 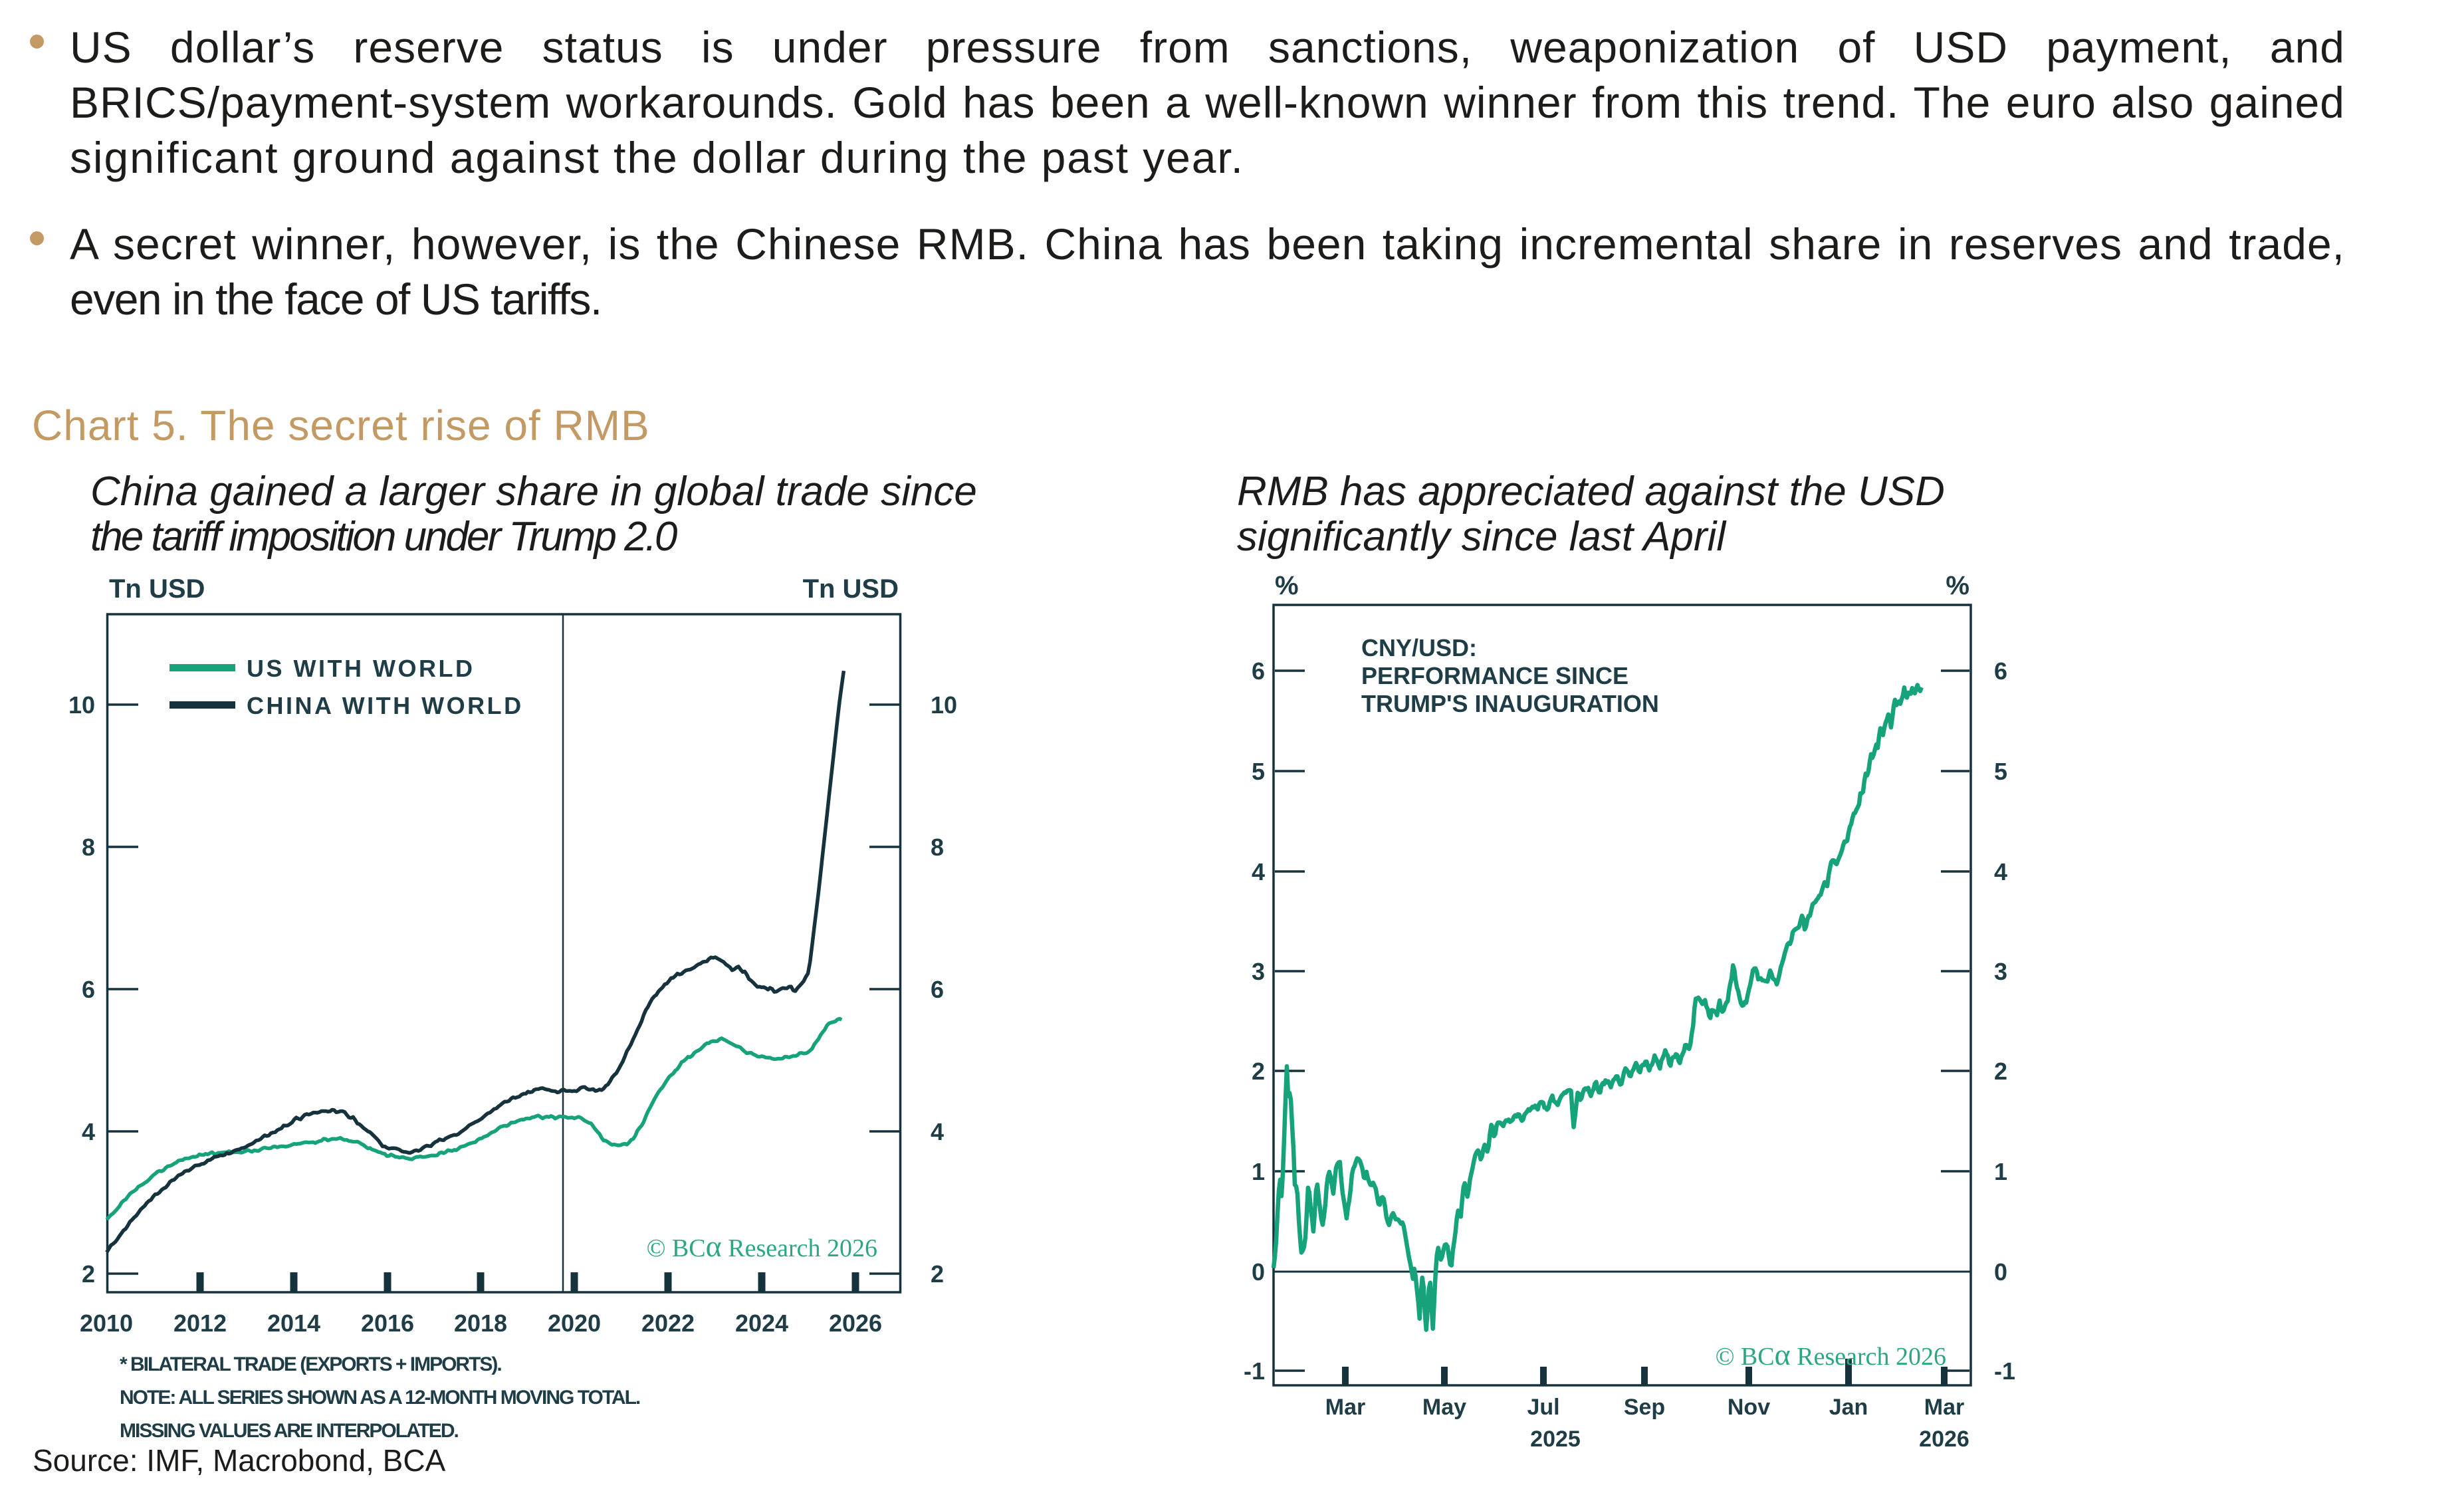 I want to click on svg-text: Nov, so click(x=1749, y=1407).